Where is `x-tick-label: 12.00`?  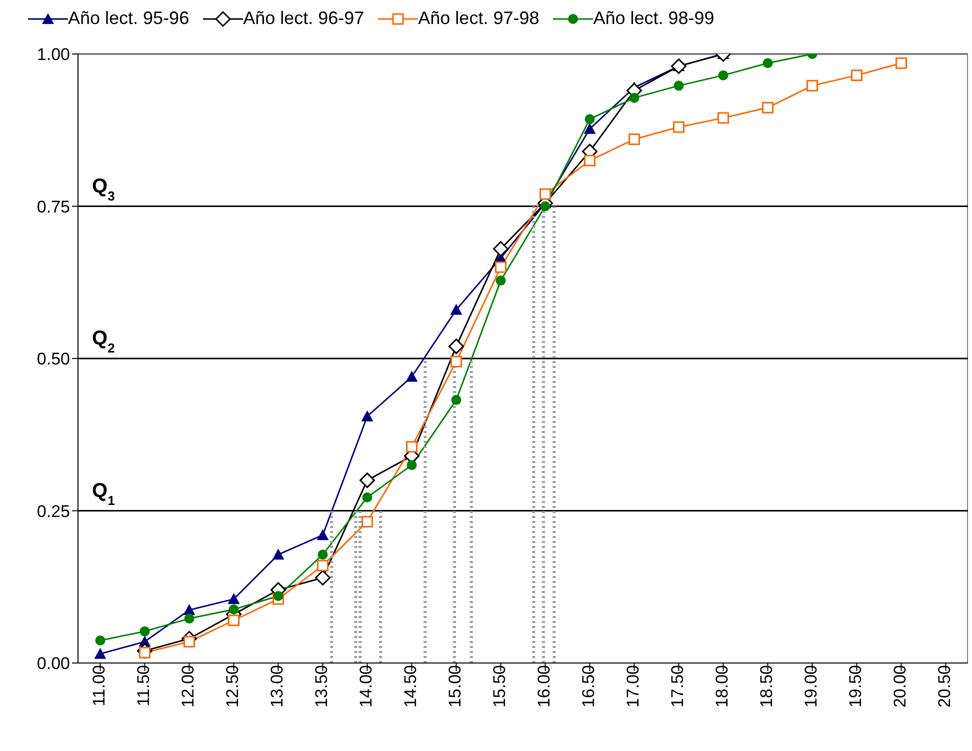 x-tick-label: 12.00 is located at coordinates (188, 686).